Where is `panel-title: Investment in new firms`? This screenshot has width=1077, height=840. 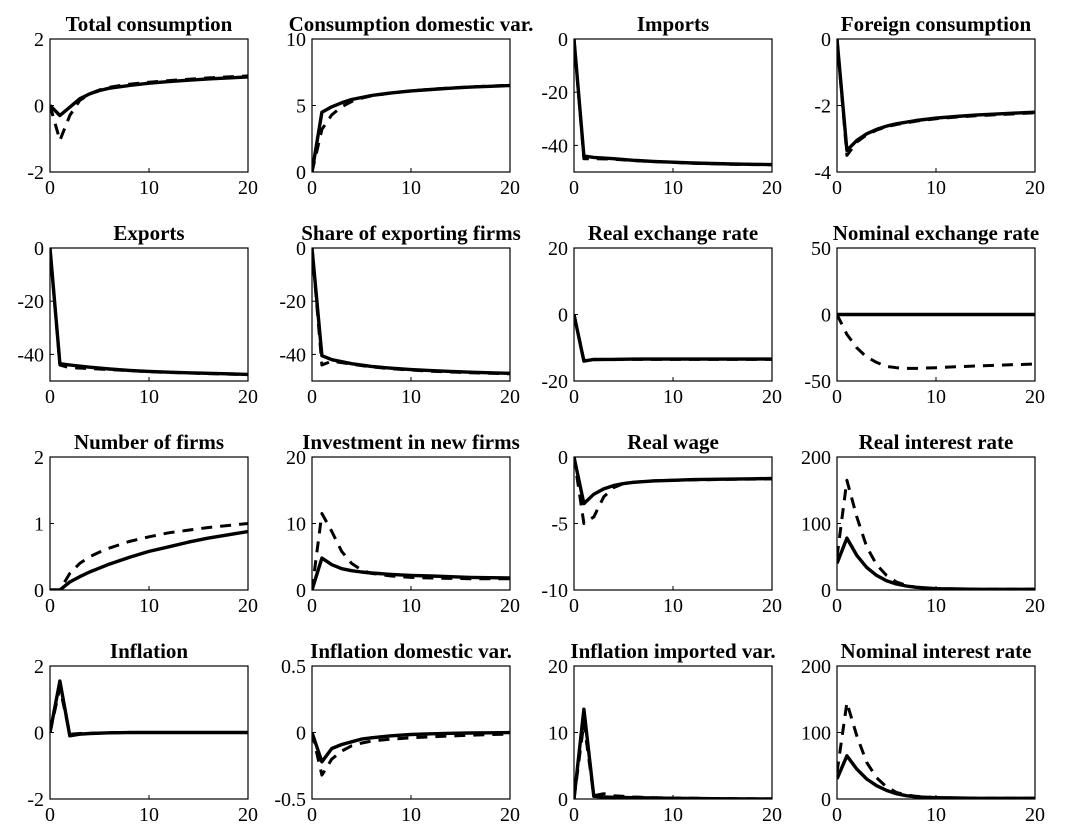 panel-title: Investment in new firms is located at coordinates (411, 442).